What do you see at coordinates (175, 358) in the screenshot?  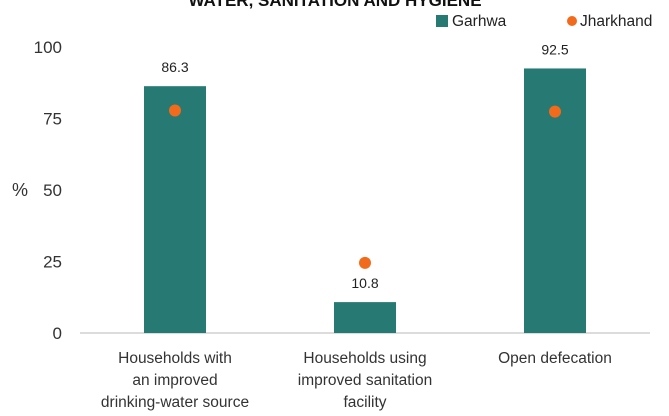 I see `x-tick-label: Households with` at bounding box center [175, 358].